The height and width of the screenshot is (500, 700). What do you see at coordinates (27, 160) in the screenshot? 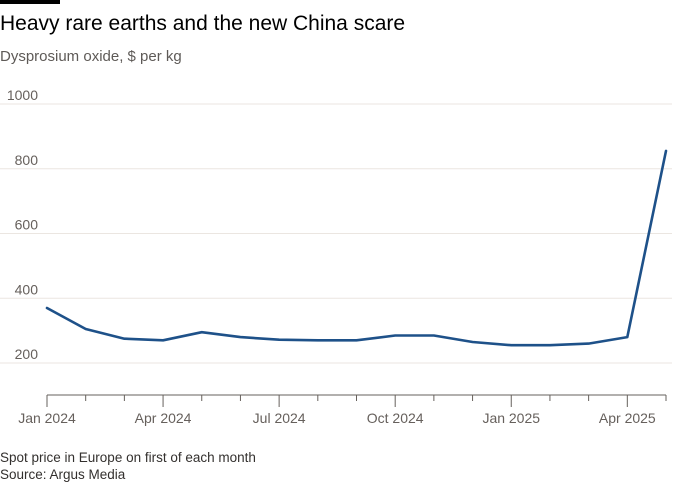
I see `y-tick-label: 800` at bounding box center [27, 160].